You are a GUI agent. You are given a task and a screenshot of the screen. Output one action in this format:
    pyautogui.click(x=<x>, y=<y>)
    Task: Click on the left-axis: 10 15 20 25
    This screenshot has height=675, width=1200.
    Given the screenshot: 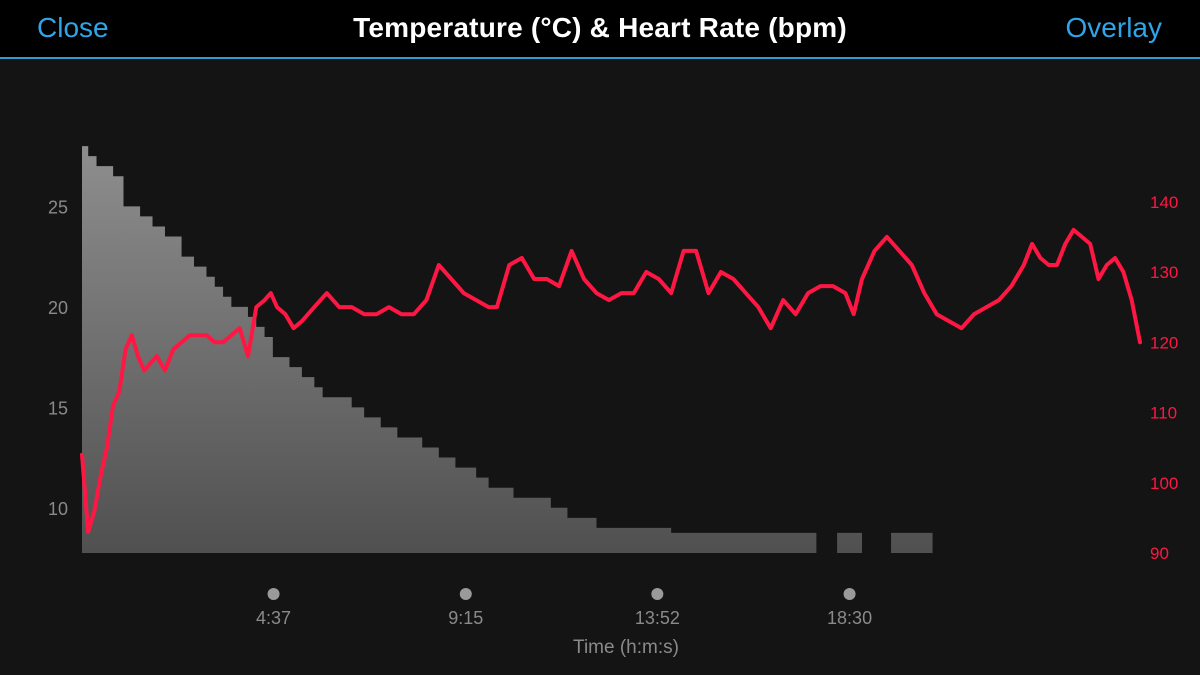 What is the action you would take?
    pyautogui.click(x=58, y=357)
    